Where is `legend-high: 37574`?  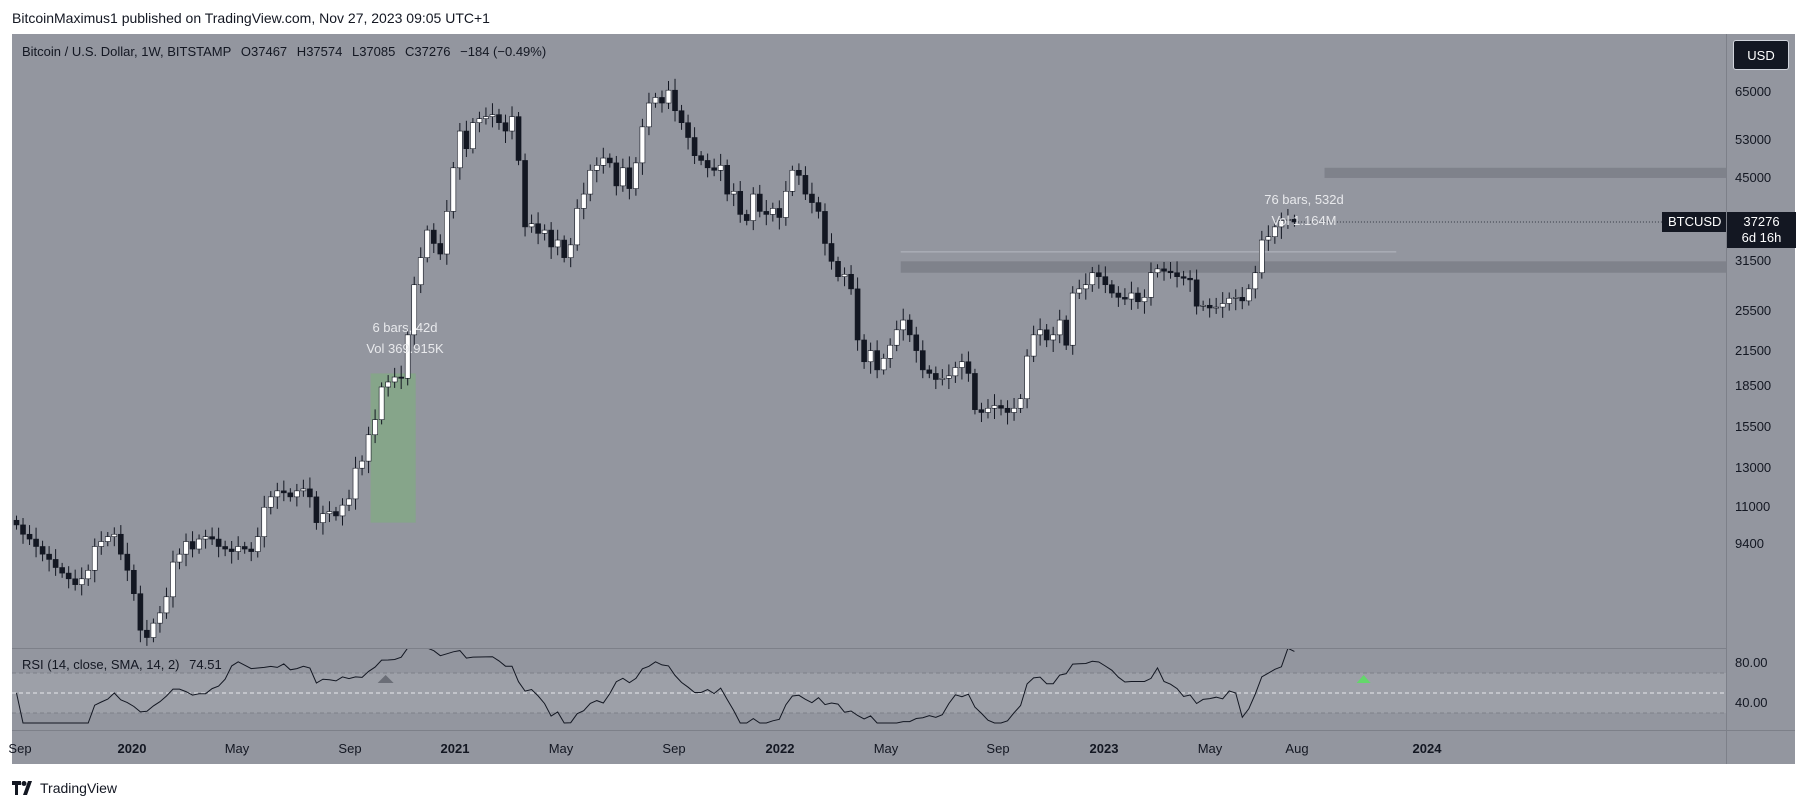 legend-high: 37574 is located at coordinates (324, 51).